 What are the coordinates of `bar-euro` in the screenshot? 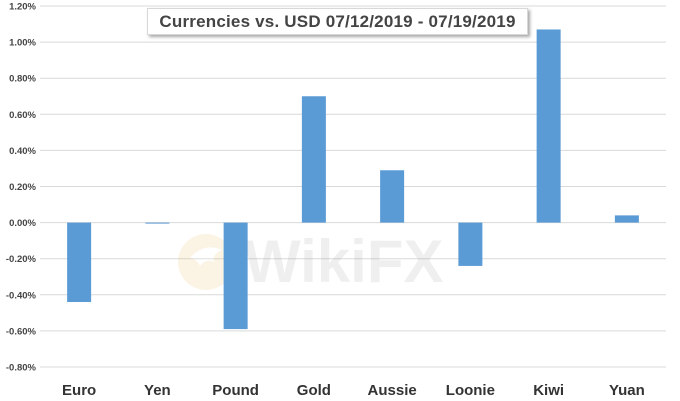 It's located at (79, 262).